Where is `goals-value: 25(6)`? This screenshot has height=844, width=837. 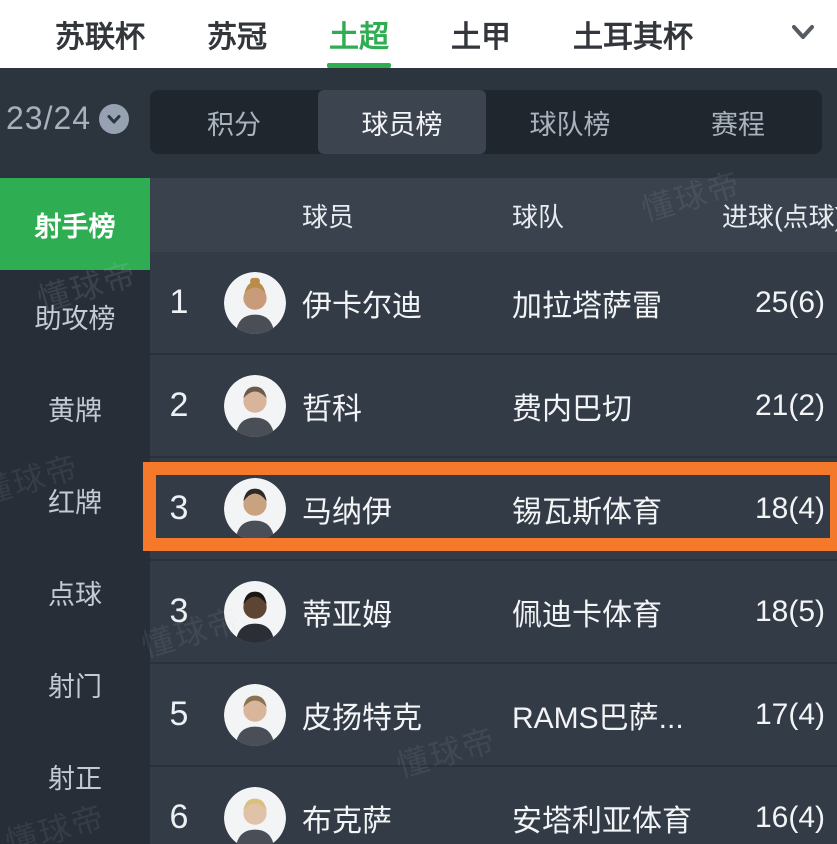
goals-value: 25(6) is located at coordinates (789, 302).